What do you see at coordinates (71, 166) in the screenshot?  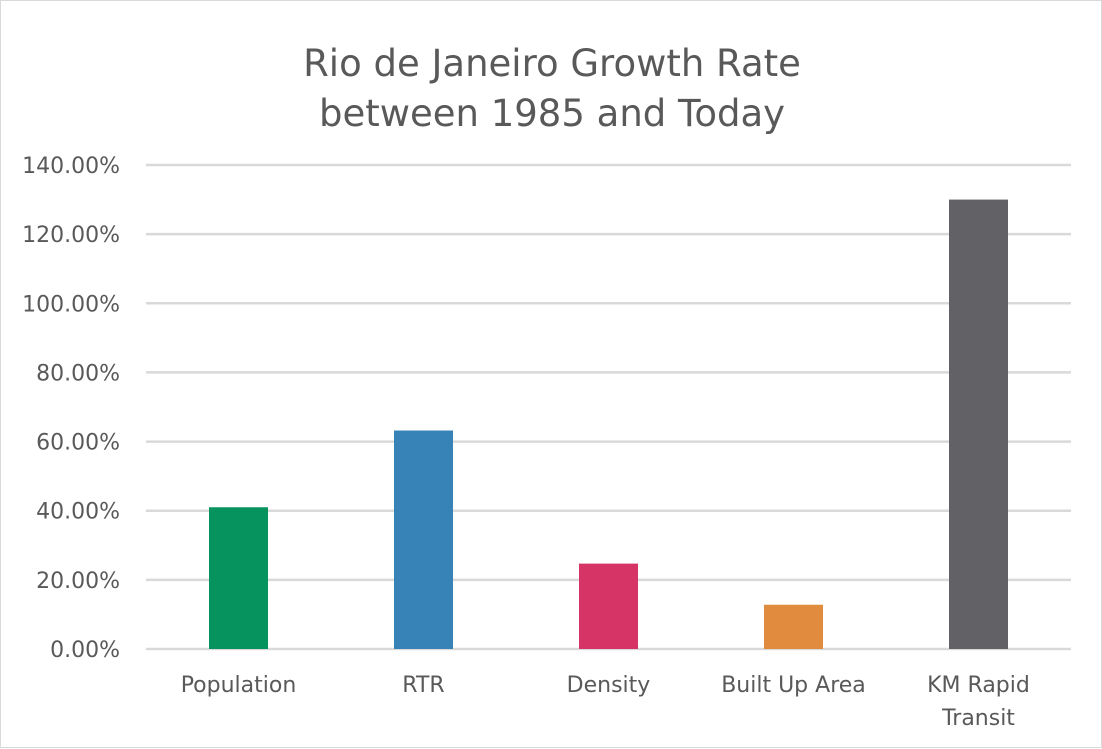 I see `y-tick-label: 140.00%` at bounding box center [71, 166].